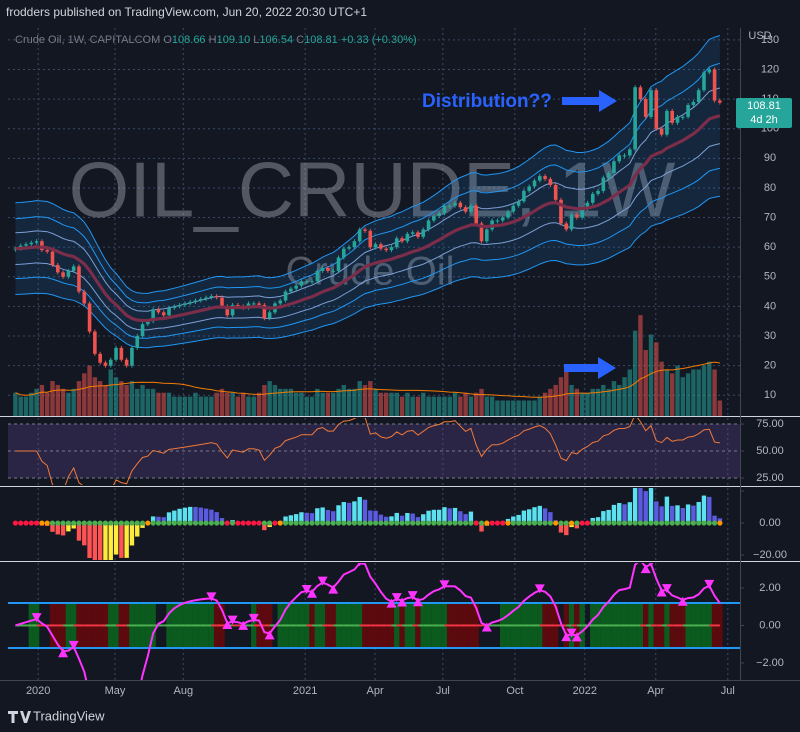 The image size is (800, 732). What do you see at coordinates (276, 40) in the screenshot?
I see `legend-value: 106.54` at bounding box center [276, 40].